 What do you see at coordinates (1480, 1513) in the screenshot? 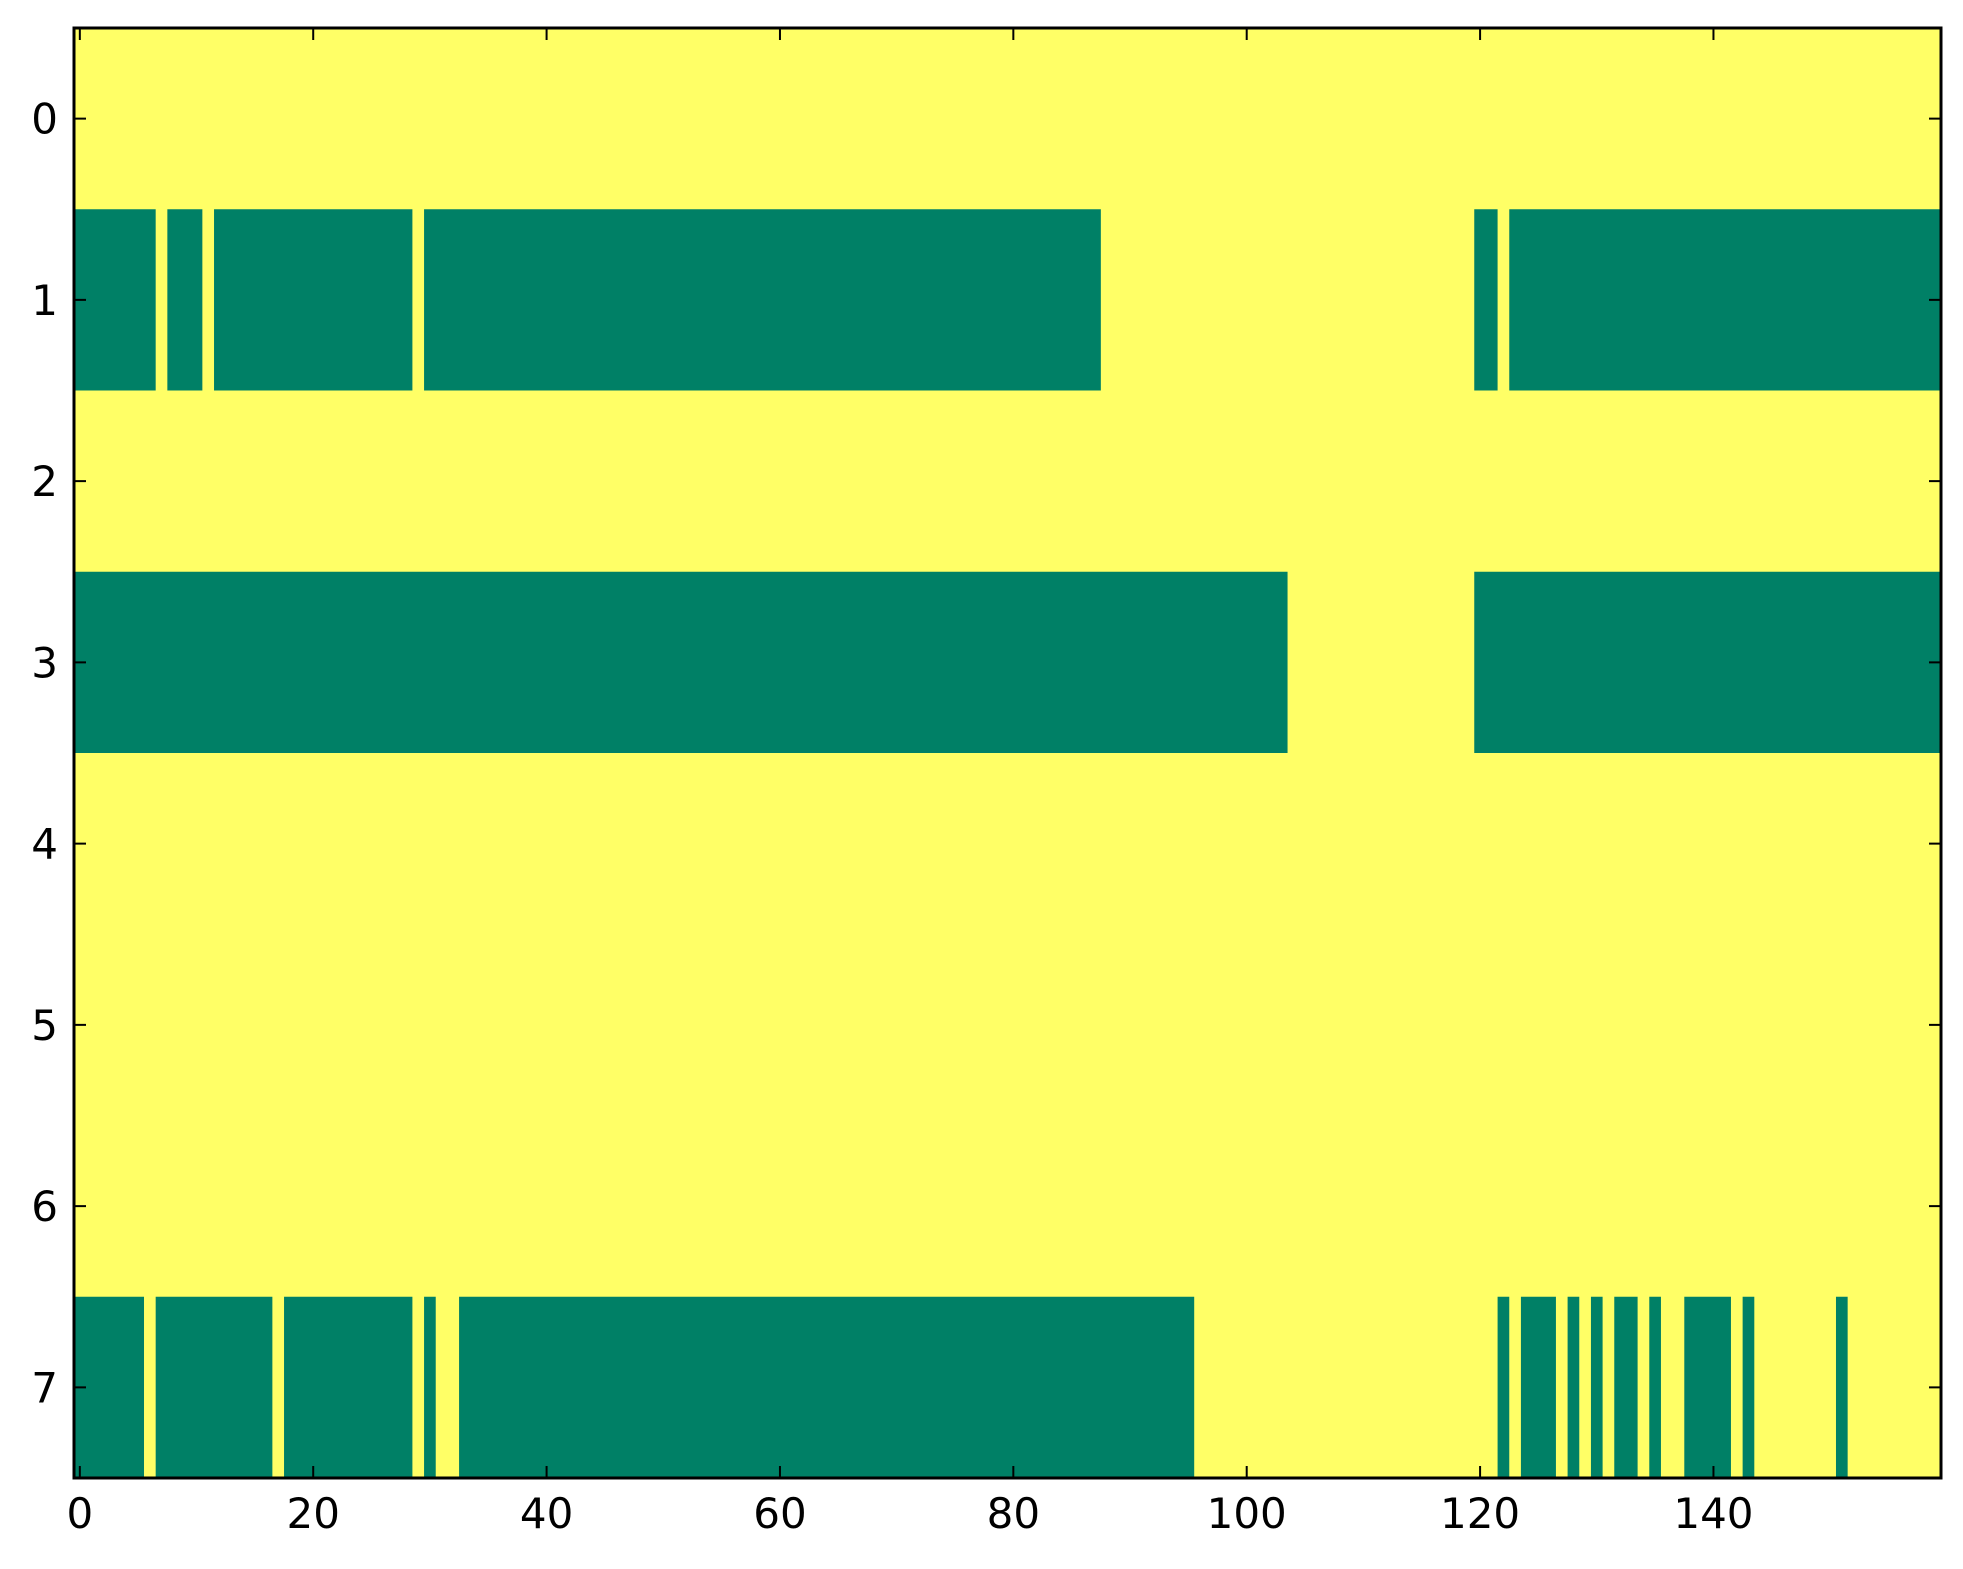
I see `x-tick-label-120: 120` at bounding box center [1480, 1513].